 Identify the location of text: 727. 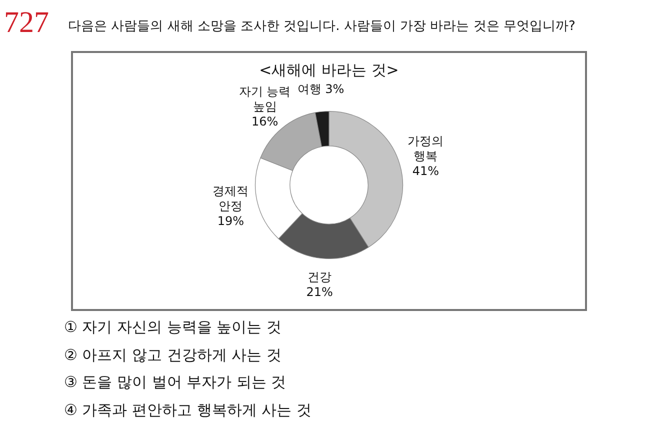
(26, 23).